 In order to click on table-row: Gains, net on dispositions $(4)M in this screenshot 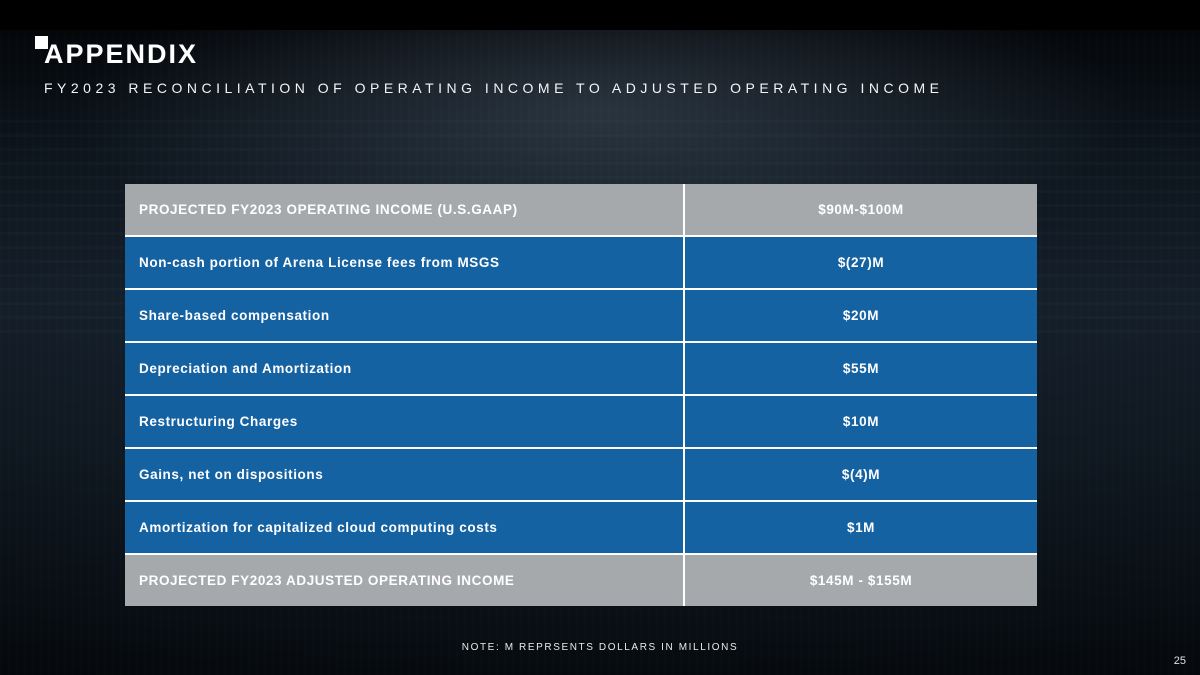, I will do `click(581, 473)`.